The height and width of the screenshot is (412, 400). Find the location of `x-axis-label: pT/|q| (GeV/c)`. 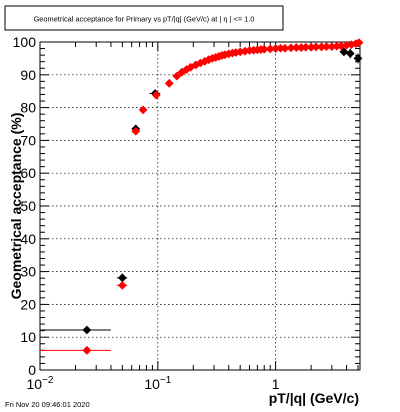

x-axis-label: pT/|q| (GeV/c) is located at coordinates (314, 398).